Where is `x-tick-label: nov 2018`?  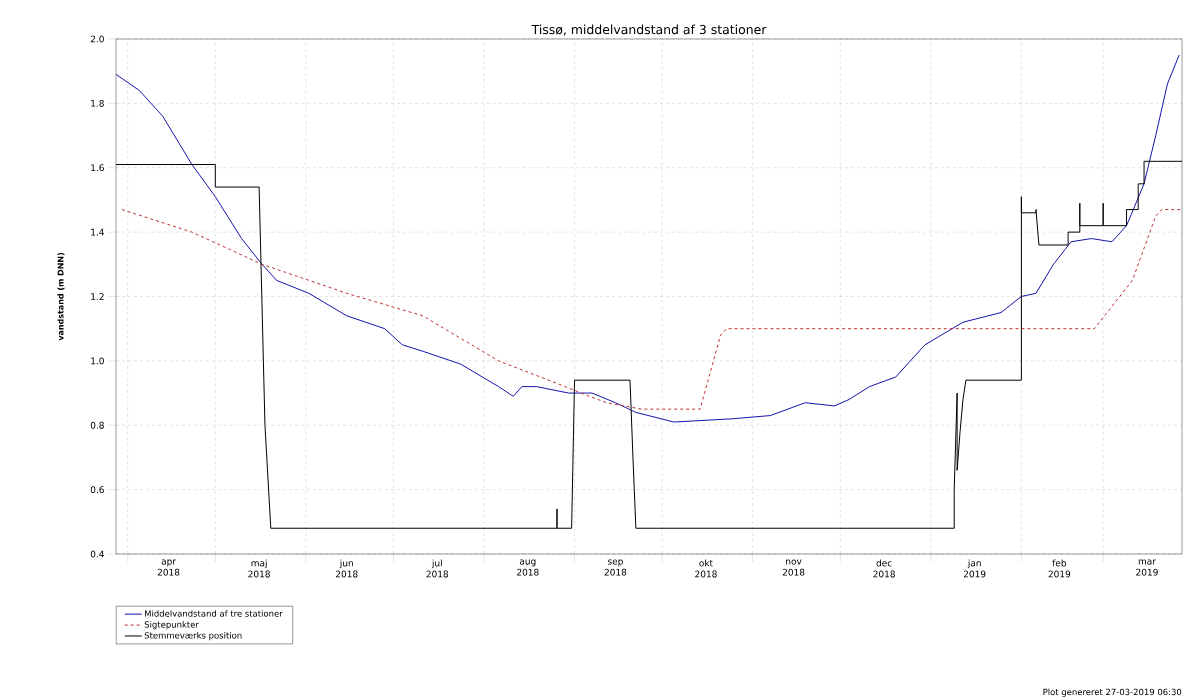
x-tick-label: nov 2018 is located at coordinates (793, 567).